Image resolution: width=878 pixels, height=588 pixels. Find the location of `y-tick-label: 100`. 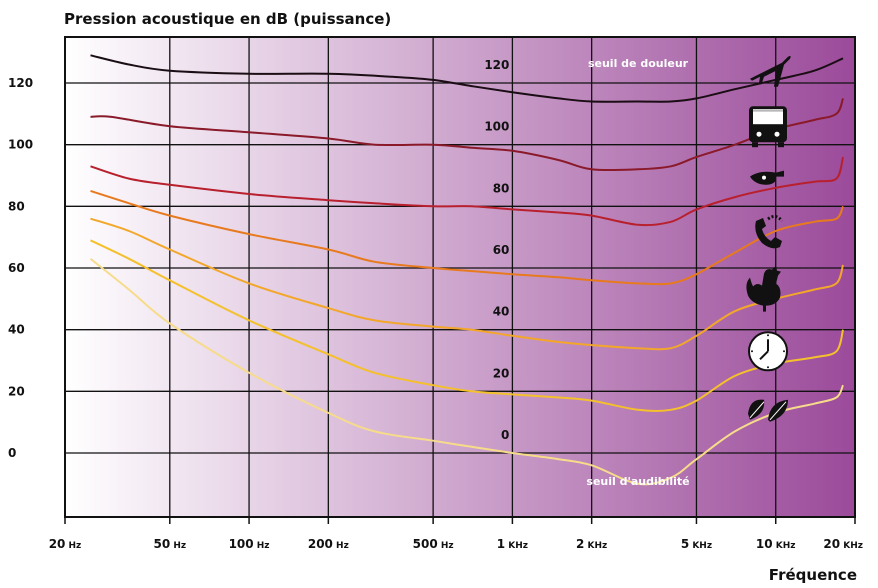

y-tick-label: 100 is located at coordinates (20, 145).